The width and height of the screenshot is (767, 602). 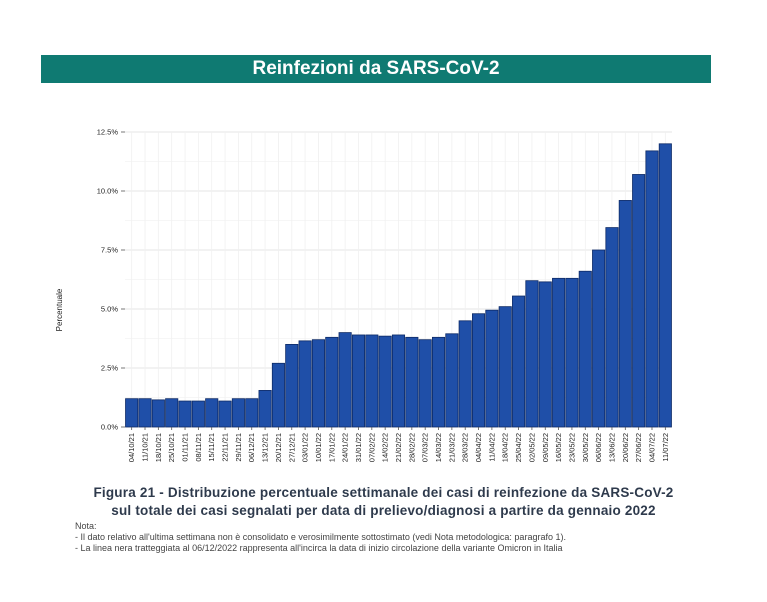 What do you see at coordinates (291, 447) in the screenshot?
I see `x-tick-label: 27/12/21` at bounding box center [291, 447].